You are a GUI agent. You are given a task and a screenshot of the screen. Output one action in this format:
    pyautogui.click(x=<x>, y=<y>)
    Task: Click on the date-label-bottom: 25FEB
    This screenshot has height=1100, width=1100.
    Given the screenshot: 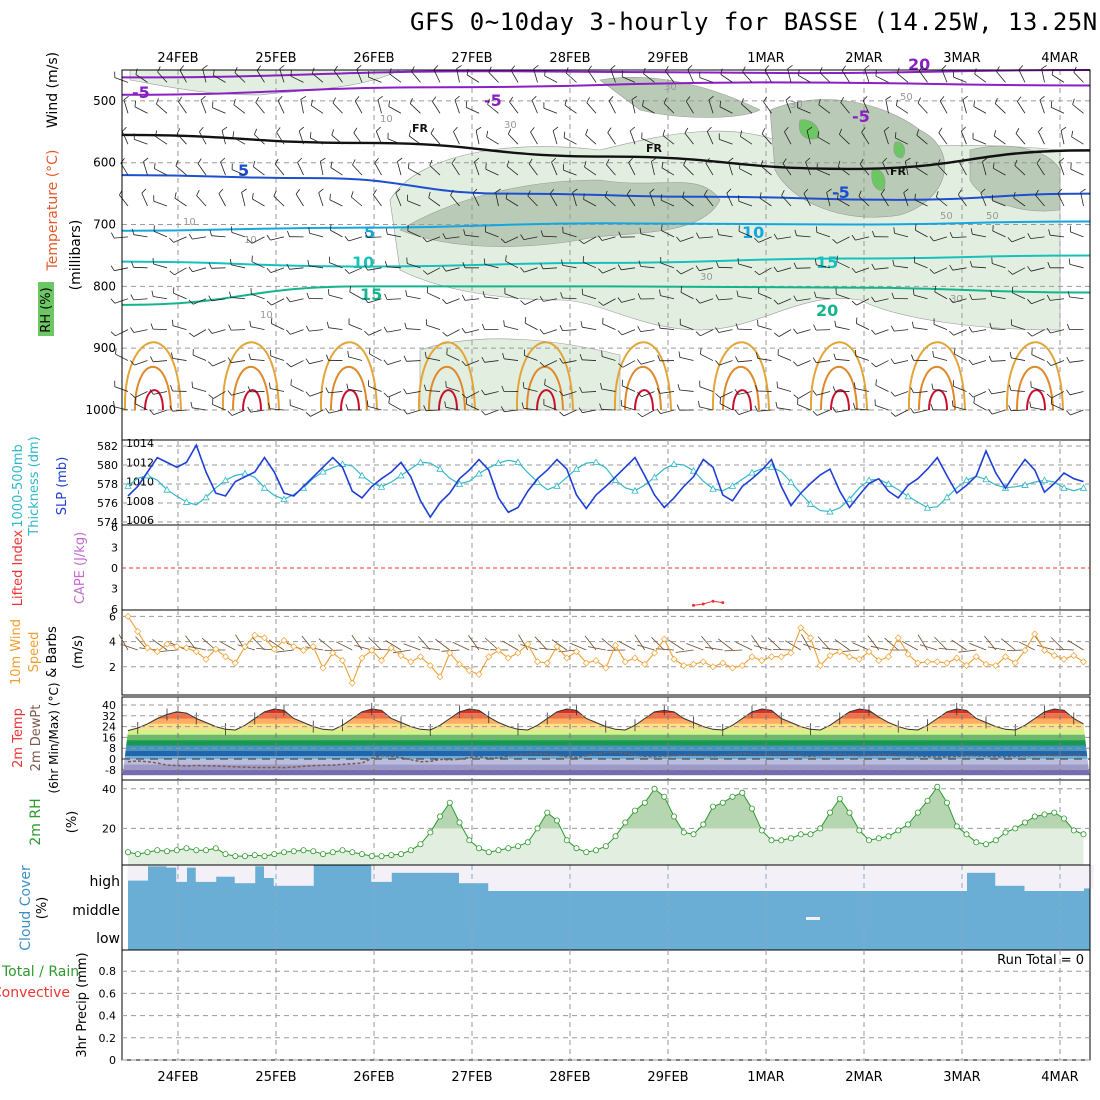 What is the action you would take?
    pyautogui.click(x=275, y=1077)
    